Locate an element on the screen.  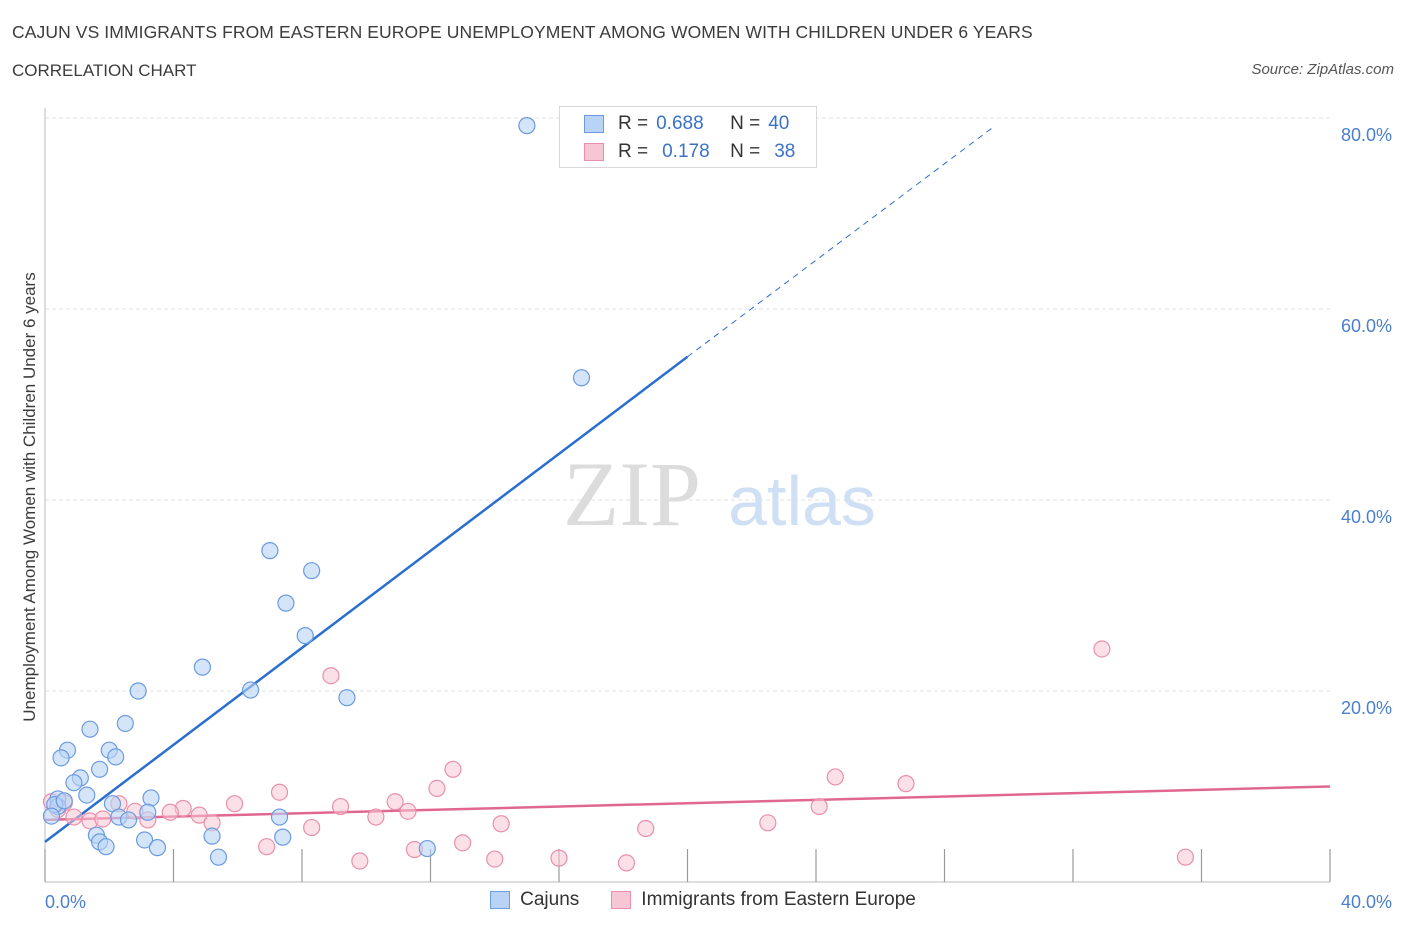
immigrants-trend-line is located at coordinates (687, 803).